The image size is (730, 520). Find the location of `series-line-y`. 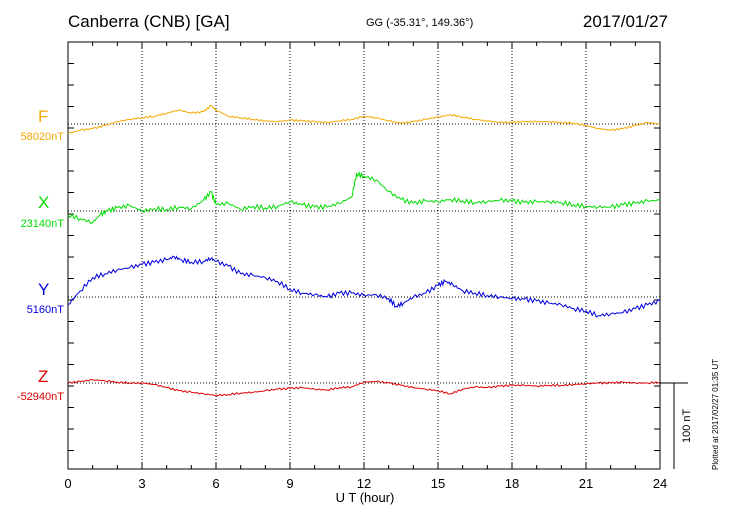

series-line-y is located at coordinates (364, 286).